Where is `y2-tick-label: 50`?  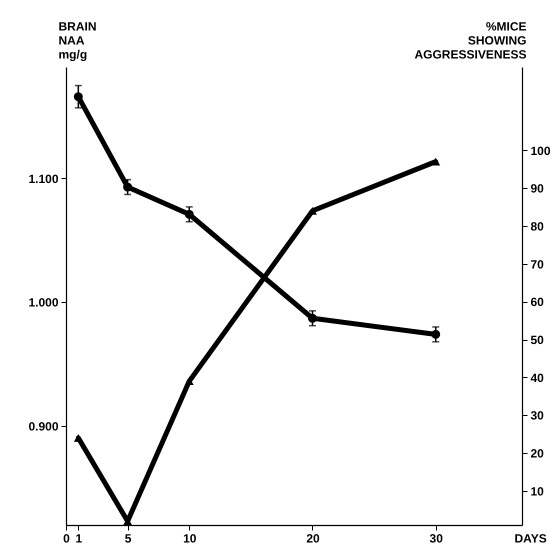 y2-tick-label: 50 is located at coordinates (537, 340).